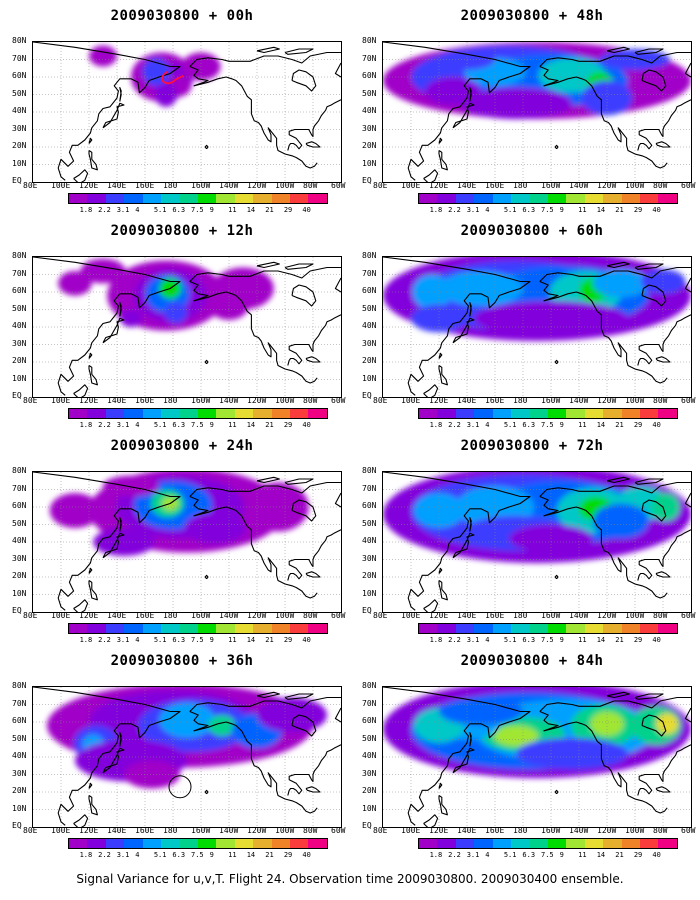 The width and height of the screenshot is (700, 900). What do you see at coordinates (369, 773) in the screenshot?
I see `latitude-label: 30N` at bounding box center [369, 773].